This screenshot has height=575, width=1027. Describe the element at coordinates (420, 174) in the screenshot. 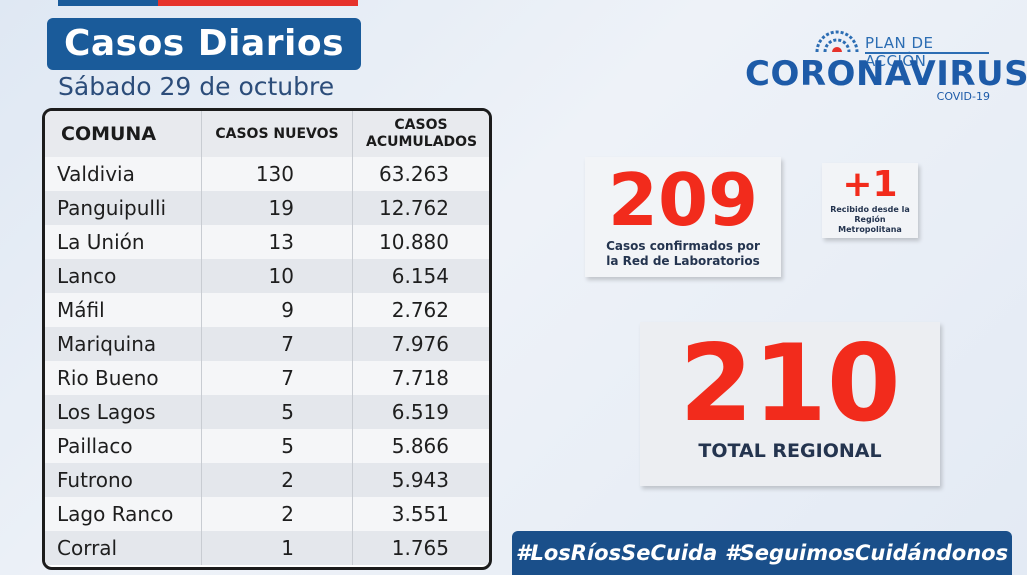

I see `cell-casos-acumulados: 63.263` at that location.